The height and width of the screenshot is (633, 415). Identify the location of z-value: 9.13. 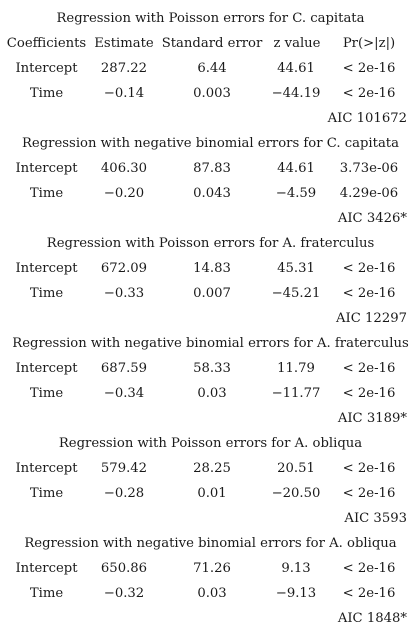
(296, 568).